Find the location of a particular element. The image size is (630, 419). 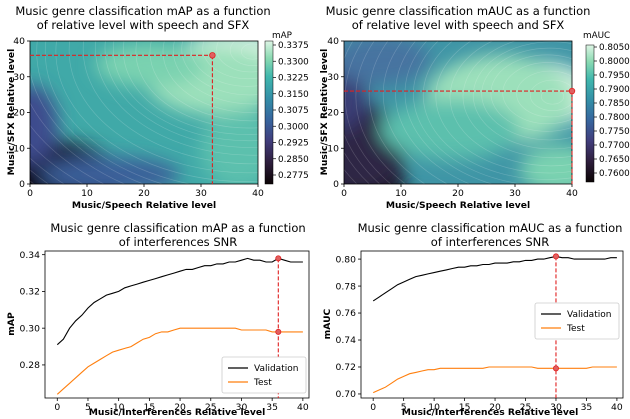

series-line-validation is located at coordinates (494, 278).